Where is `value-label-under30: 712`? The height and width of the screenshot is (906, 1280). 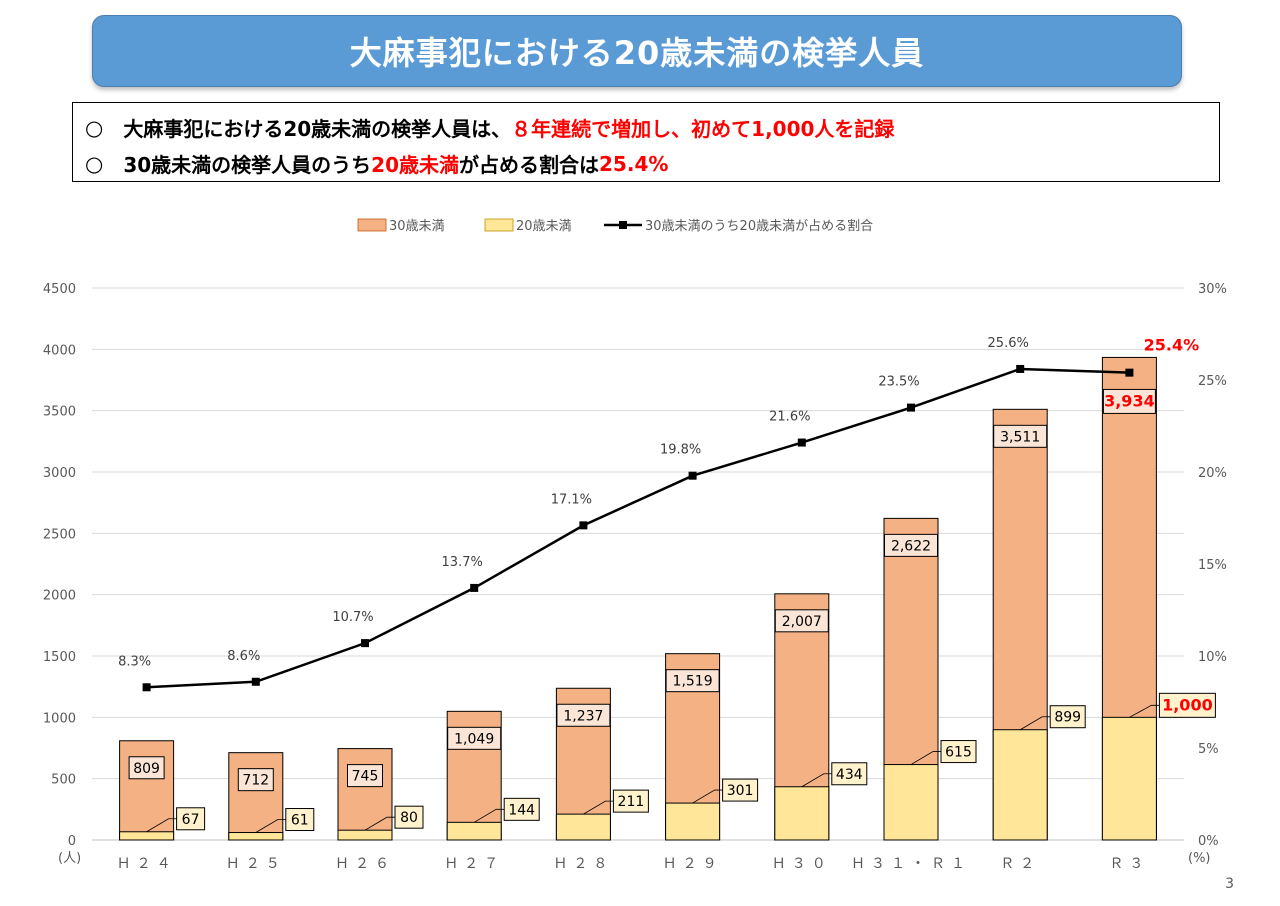 value-label-under30: 712 is located at coordinates (255, 781).